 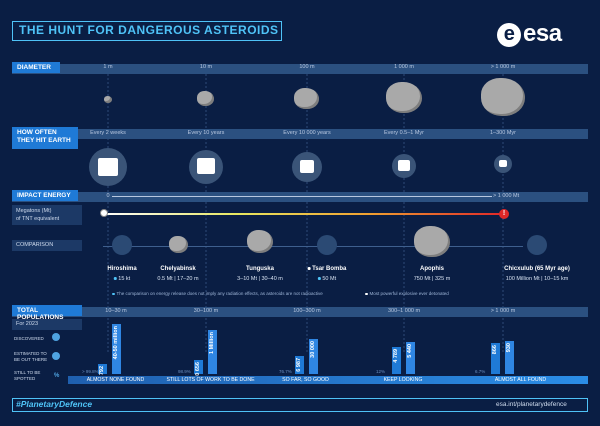 What do you see at coordinates (210, 380) in the screenshot?
I see `status-label: STILL LOTS OF WORK TO BE DONE` at bounding box center [210, 380].